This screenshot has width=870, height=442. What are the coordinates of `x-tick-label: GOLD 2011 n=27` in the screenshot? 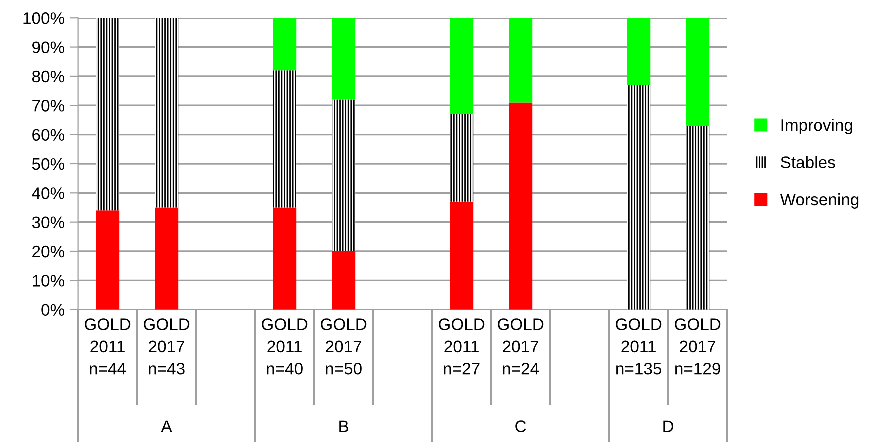 It's located at (462, 346).